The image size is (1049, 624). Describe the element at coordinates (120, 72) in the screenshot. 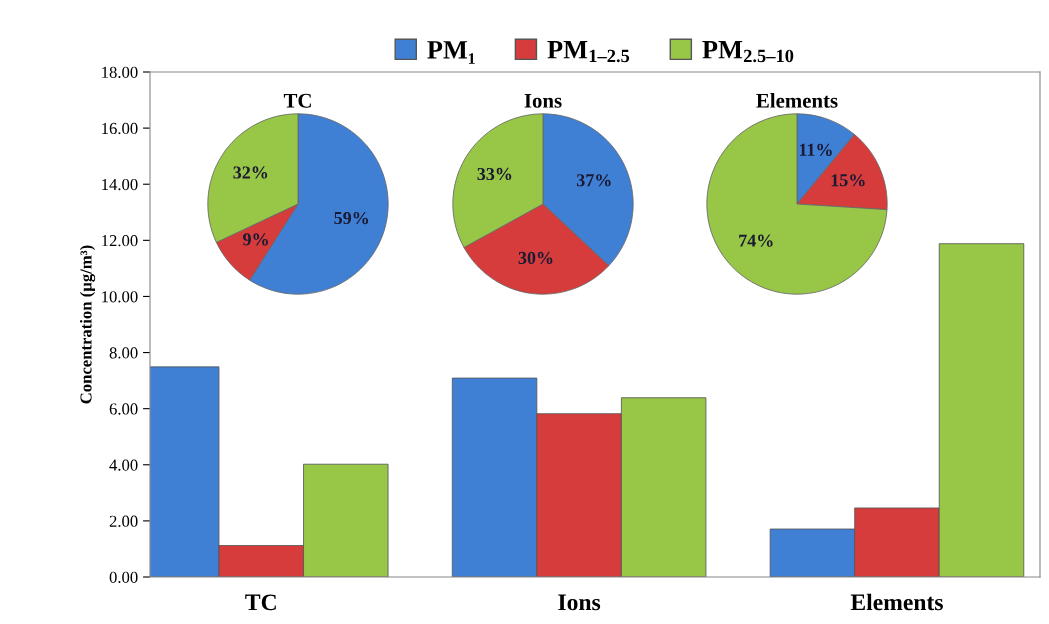

I see `y-tick-label: 18.00` at that location.